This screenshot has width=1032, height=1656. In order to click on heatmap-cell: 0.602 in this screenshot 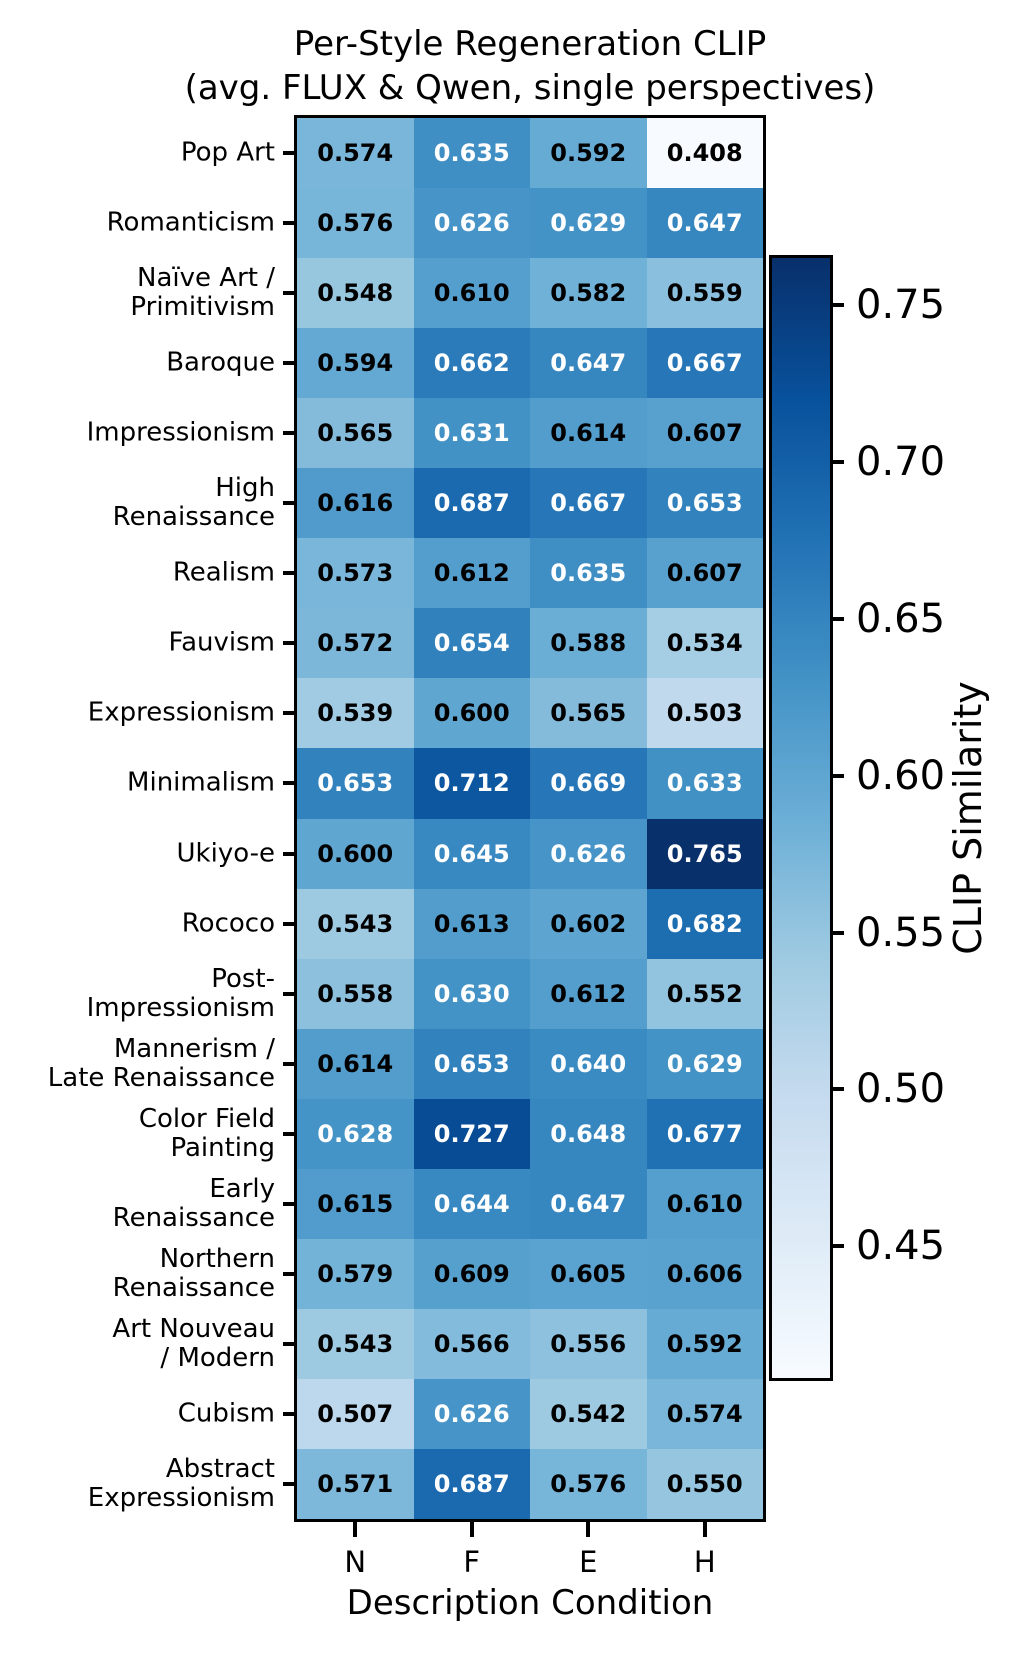, I will do `click(588, 923)`.